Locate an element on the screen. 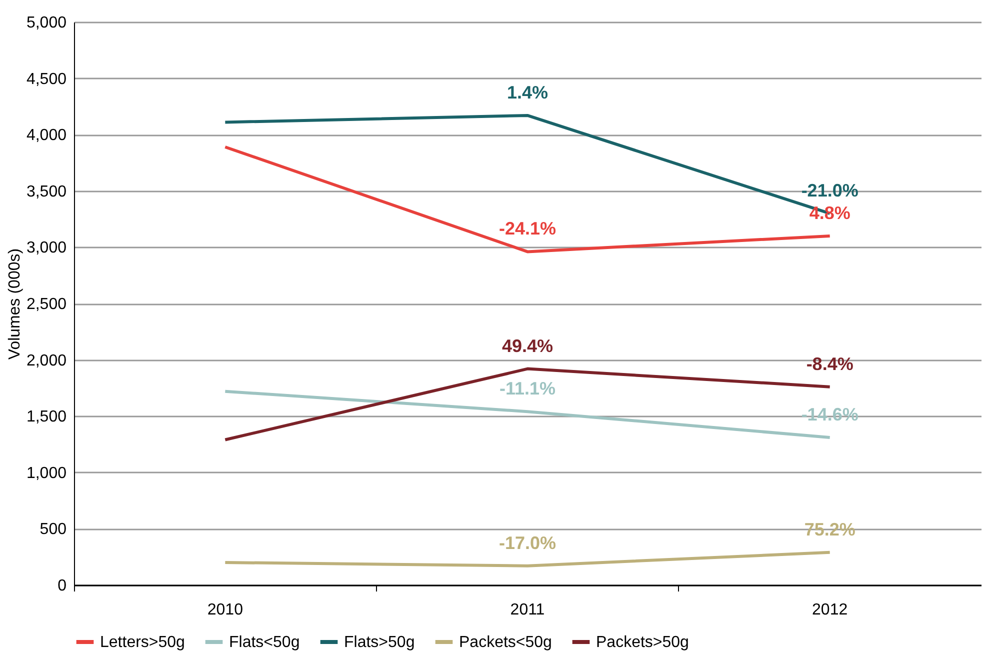 Image resolution: width=994 pixels, height=663 pixels. y-tick-label: 1,500 is located at coordinates (46, 417).